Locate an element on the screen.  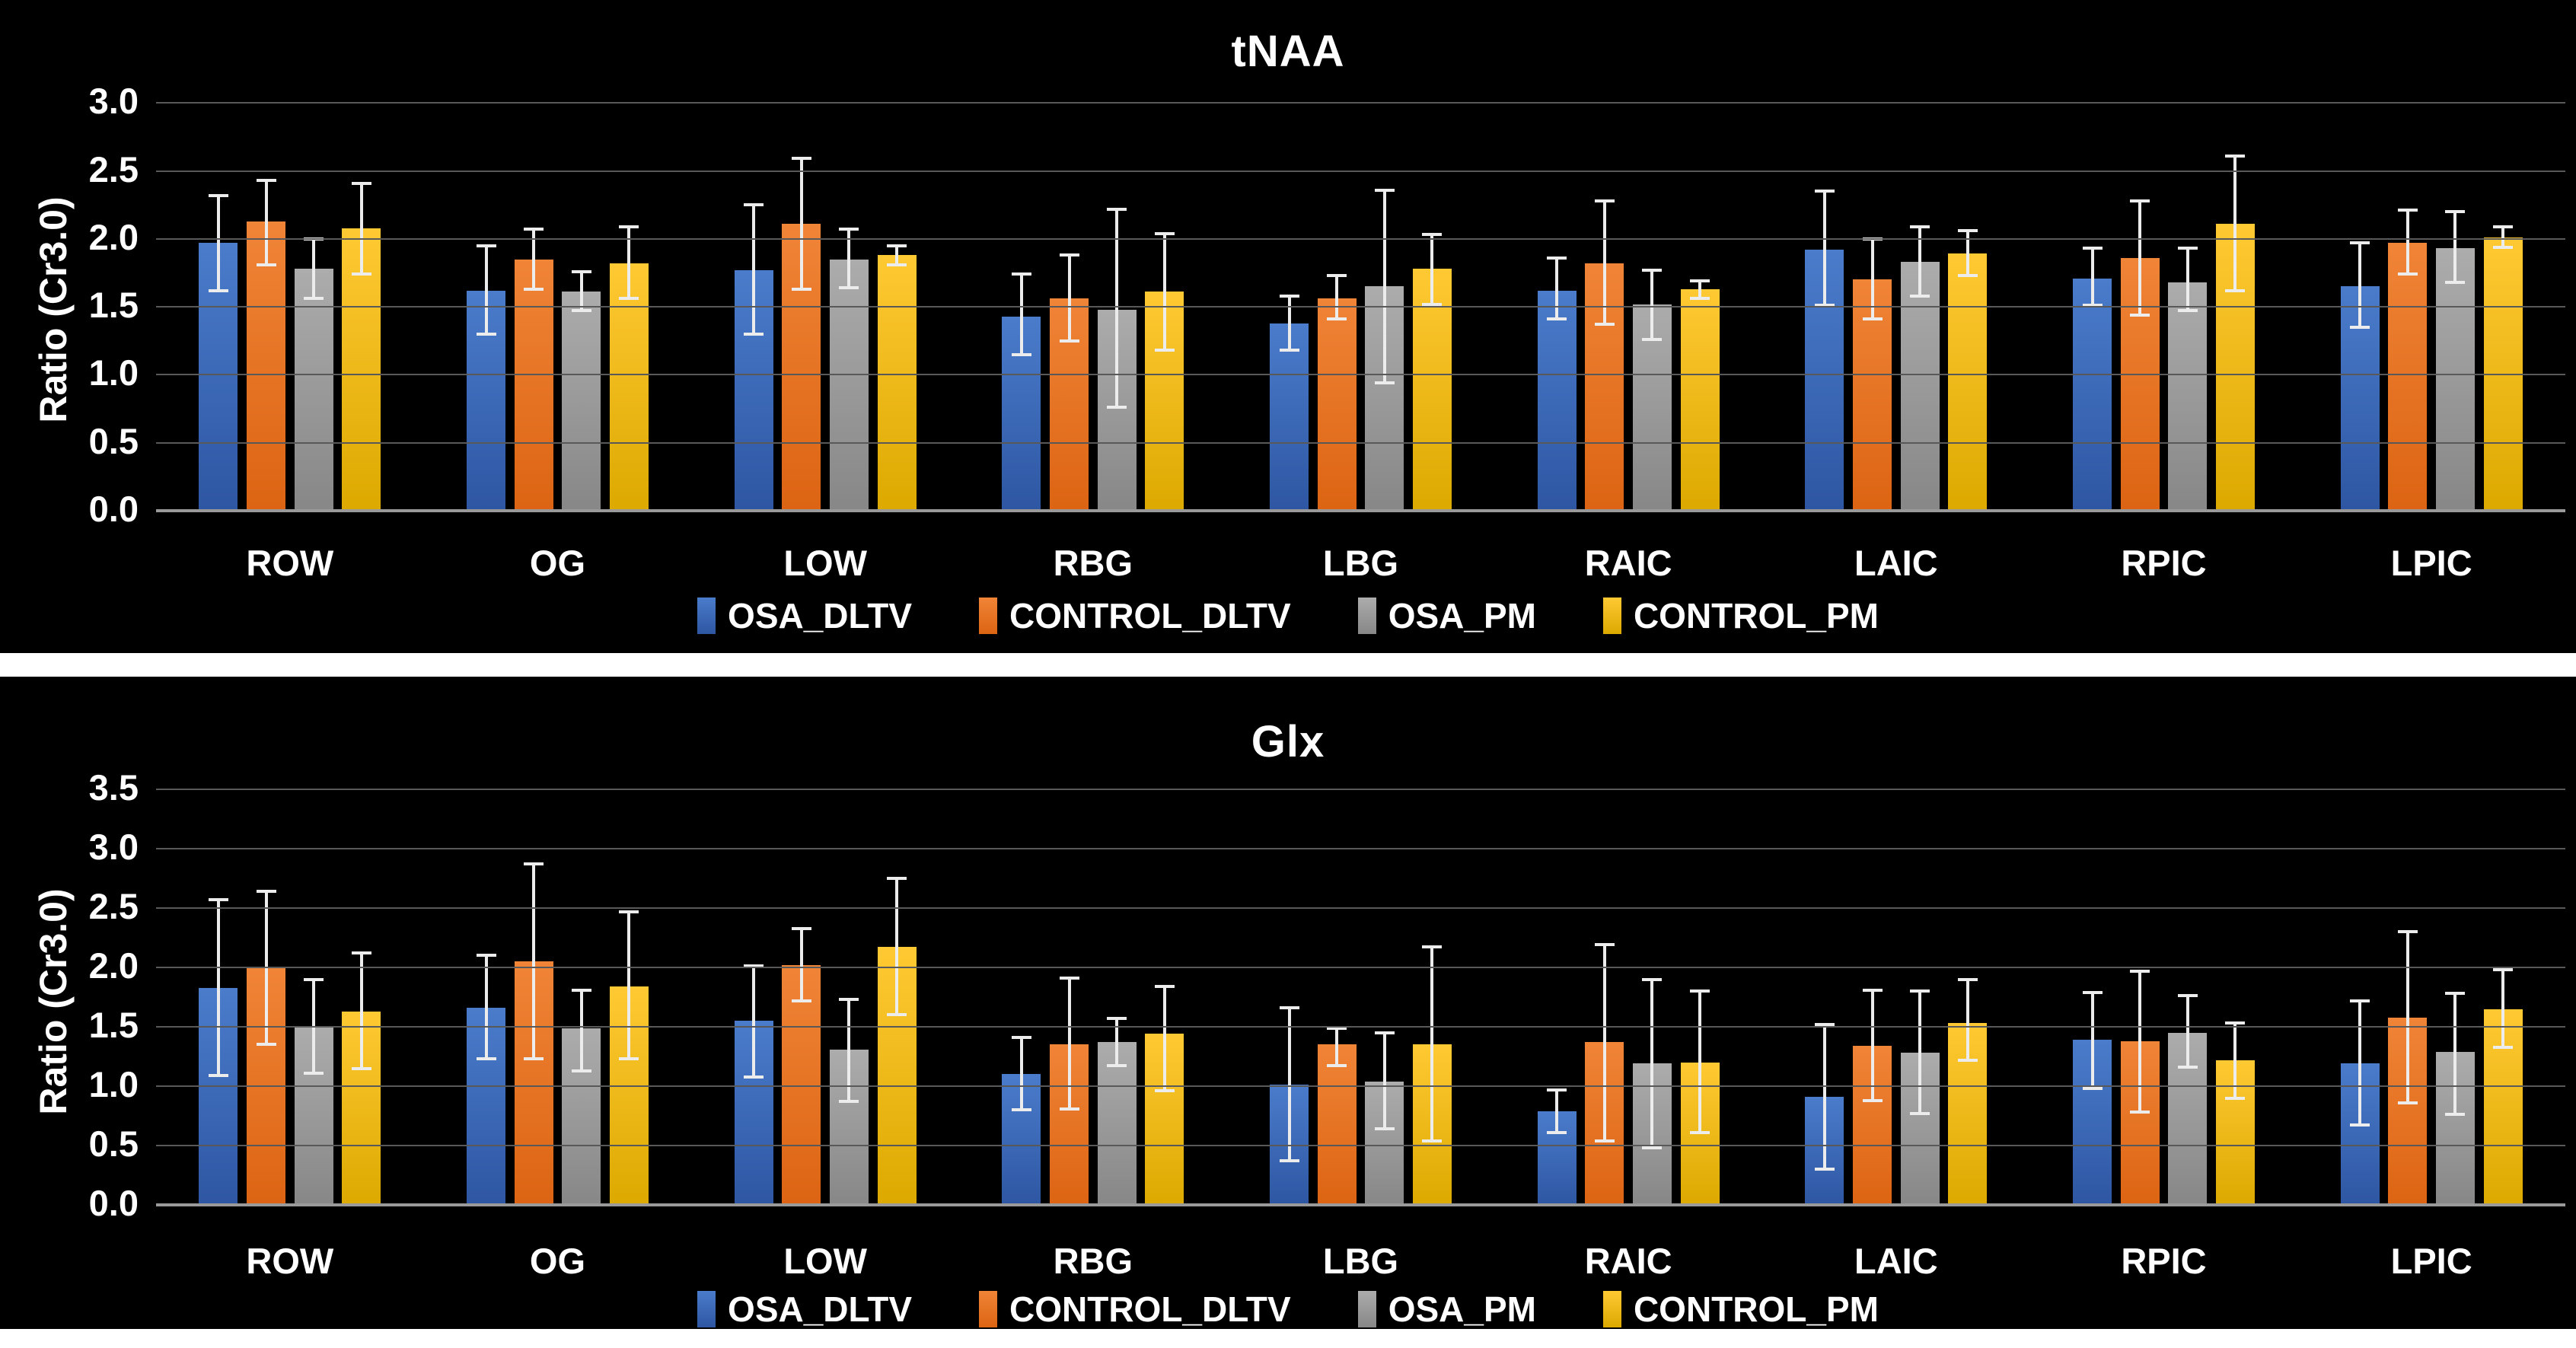
y-tick-label: 1.0 is located at coordinates (114, 373).